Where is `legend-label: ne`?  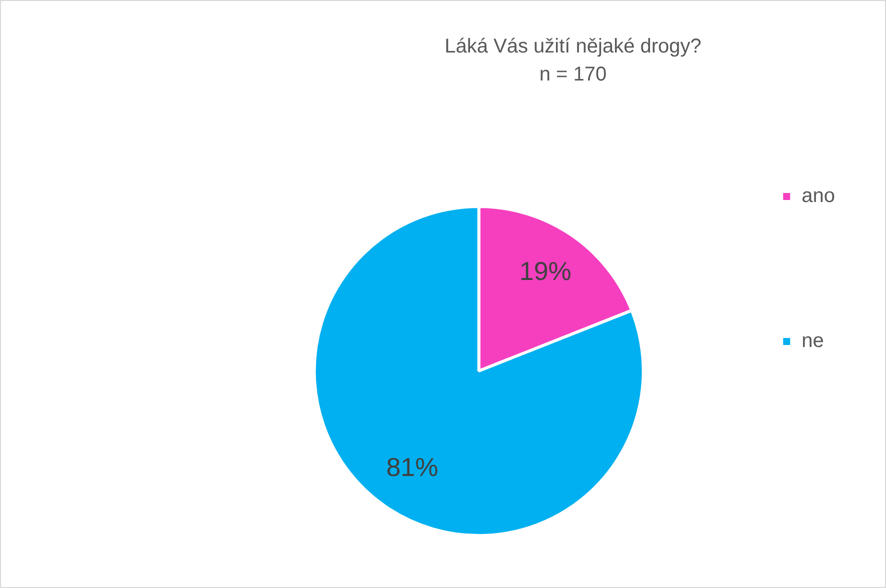 legend-label: ne is located at coordinates (813, 341).